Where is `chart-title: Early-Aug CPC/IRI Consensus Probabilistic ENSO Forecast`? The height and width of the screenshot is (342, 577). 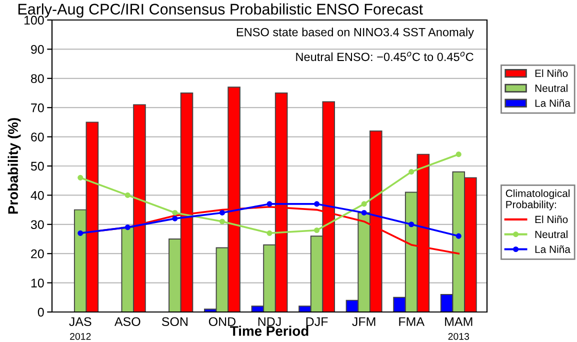
chart-title: Early-Aug CPC/IRI Consensus Probabilistic ENSO Forecast is located at coordinates (220, 10).